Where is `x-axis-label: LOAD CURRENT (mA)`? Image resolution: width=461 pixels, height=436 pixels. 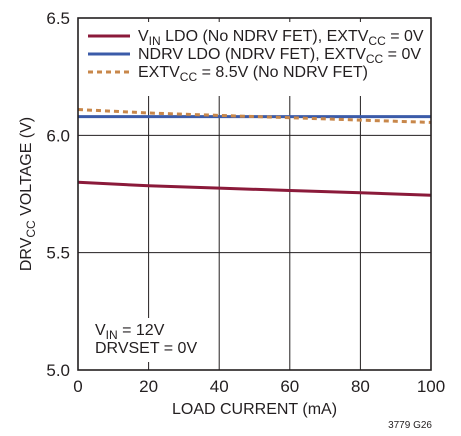 x-axis-label: LOAD CURRENT (mA) is located at coordinates (254, 409).